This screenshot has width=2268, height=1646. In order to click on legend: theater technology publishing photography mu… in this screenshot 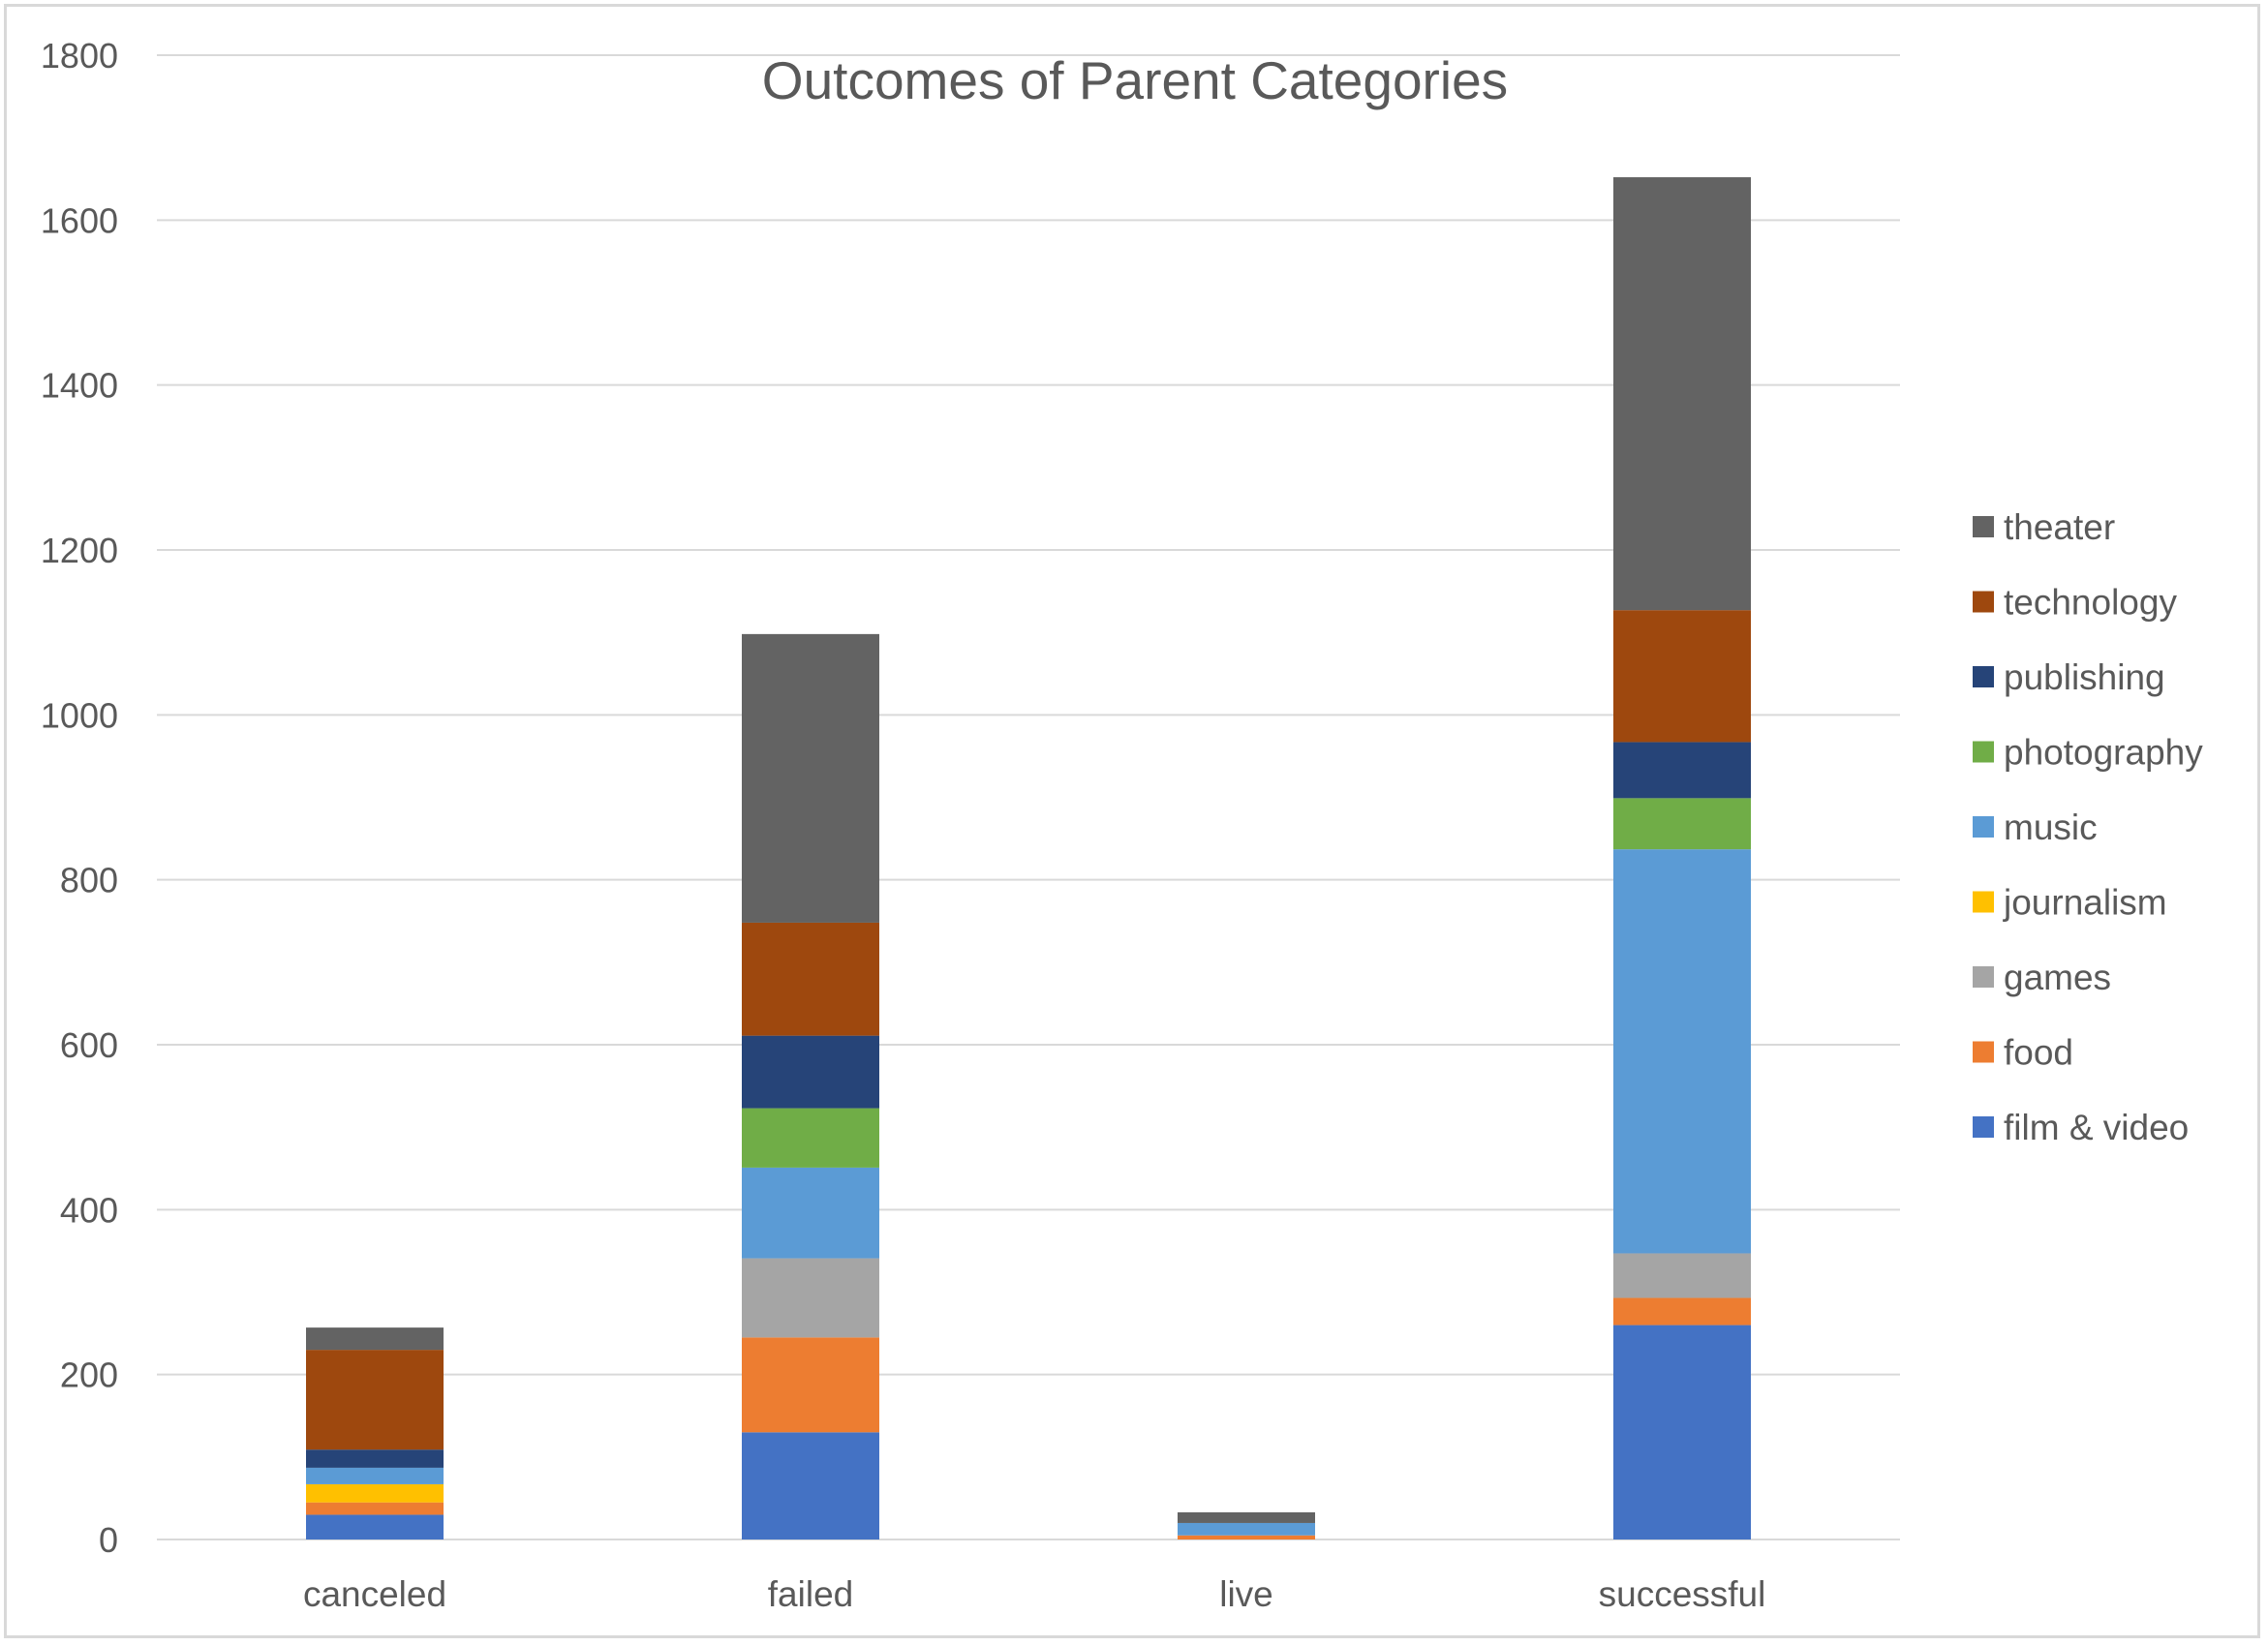, I will do `click(2088, 827)`.